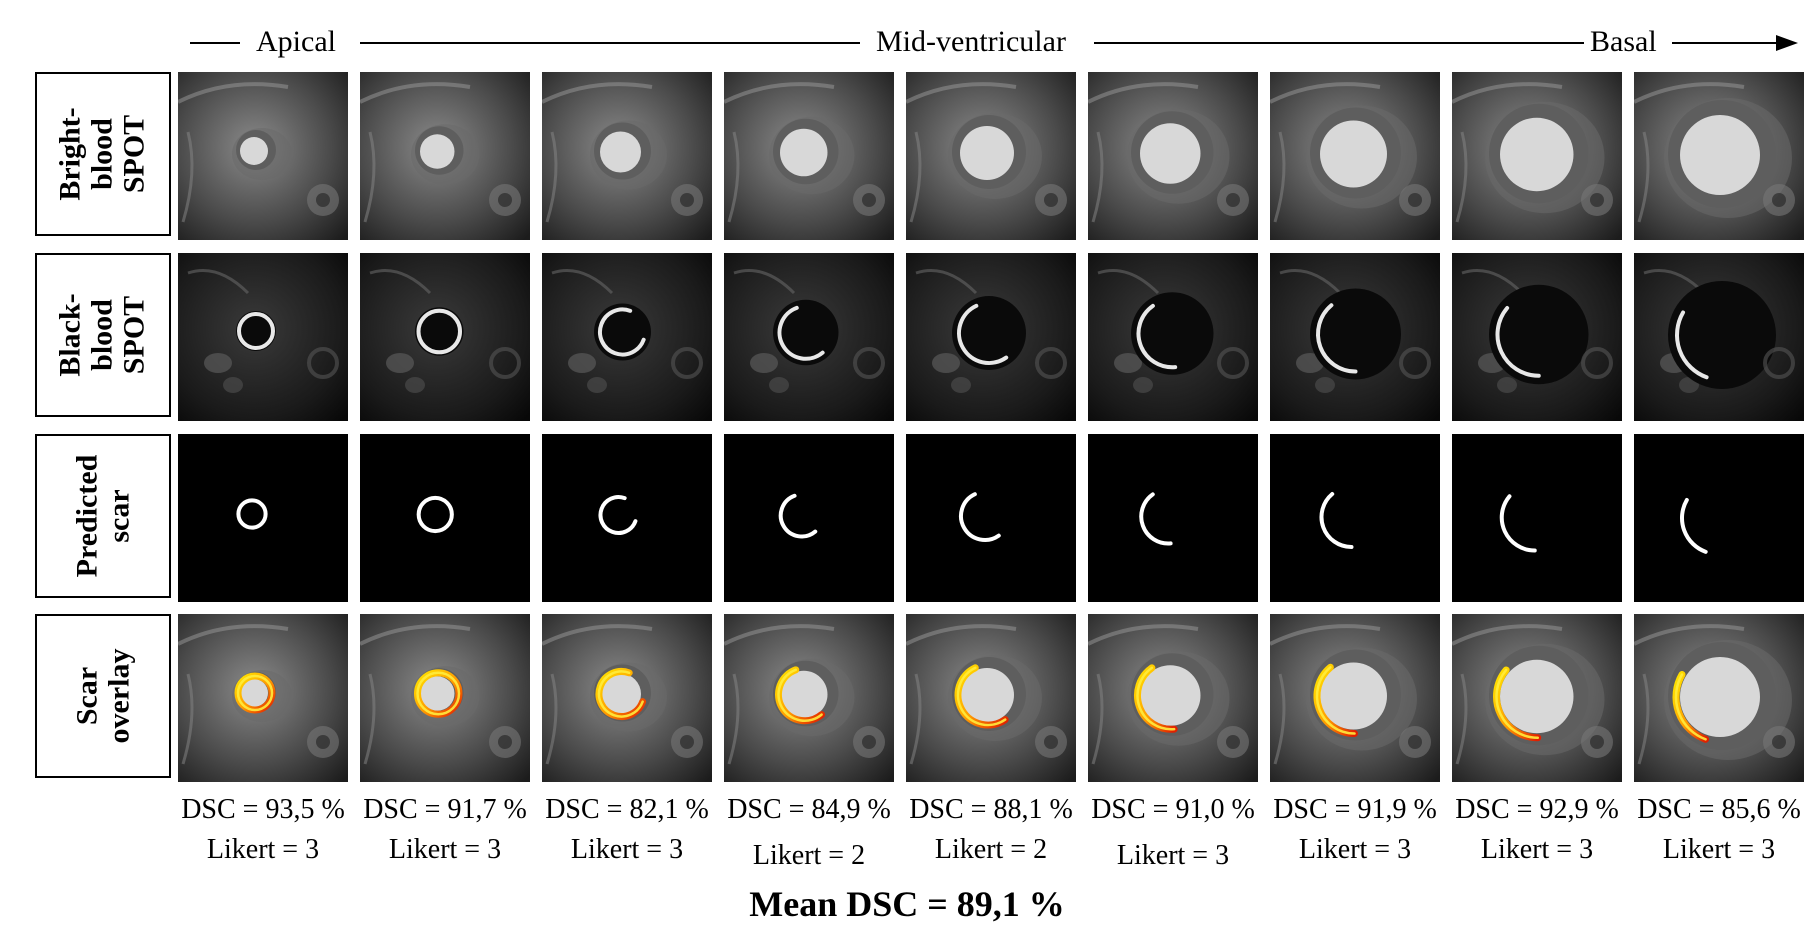  What do you see at coordinates (445, 809) in the screenshot?
I see `dsc-label-slice-2: DSC = 91,7 %` at bounding box center [445, 809].